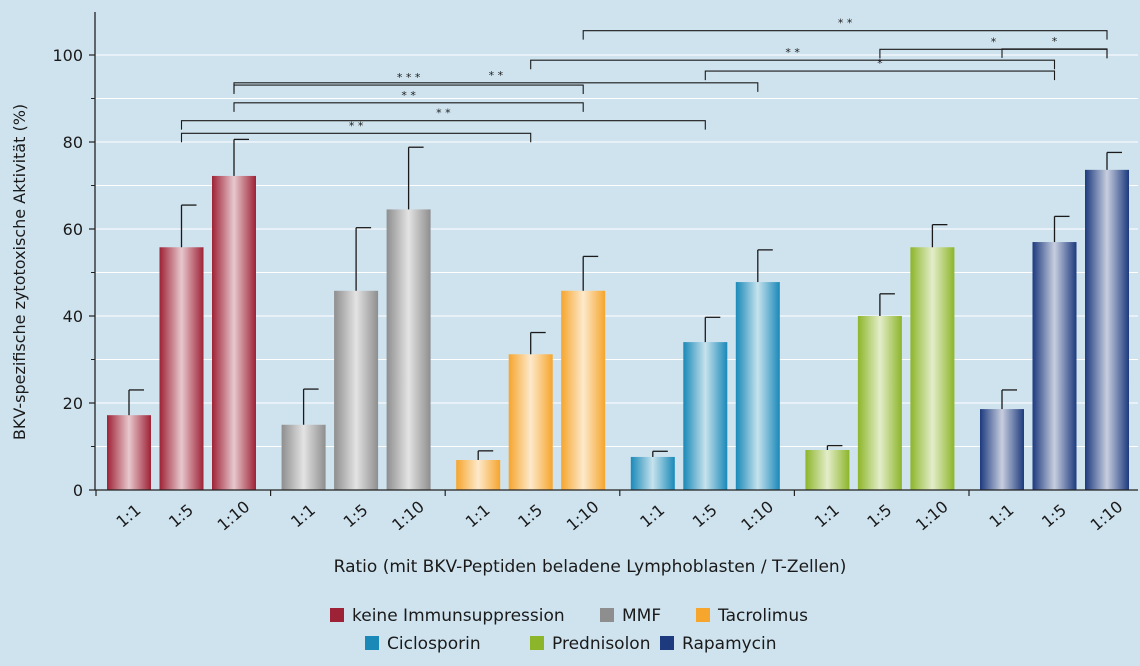 Image resolution: width=1140 pixels, height=666 pixels. I want to click on y-tick-label: 40, so click(73, 316).